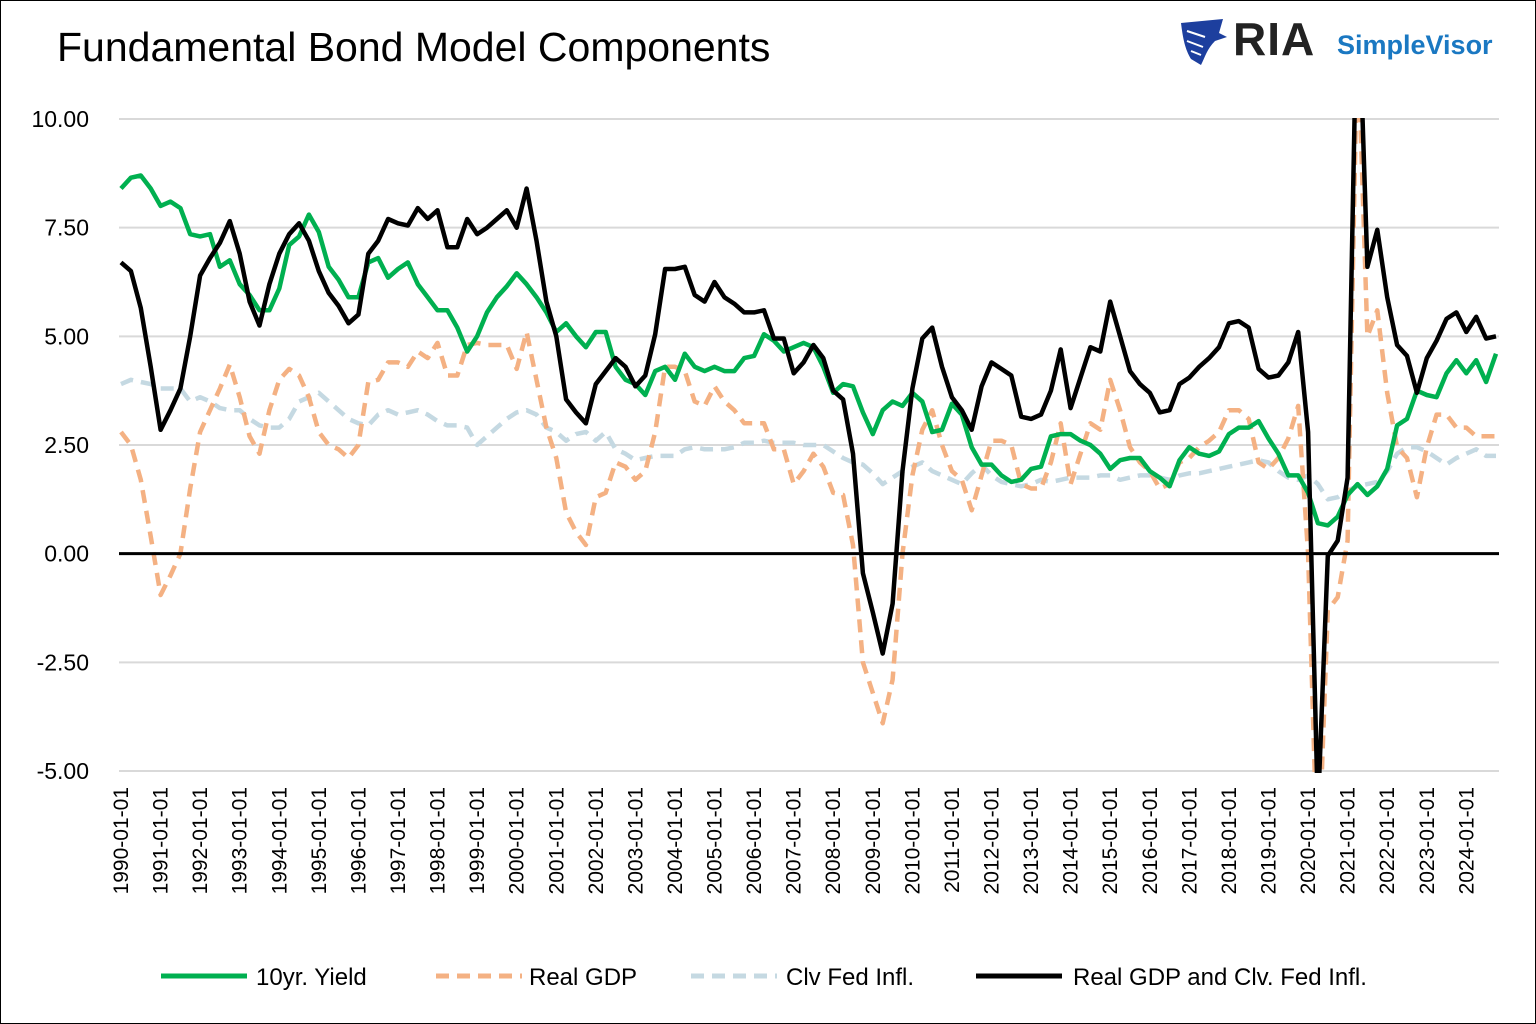 Image resolution: width=1536 pixels, height=1024 pixels. Describe the element at coordinates (121, 840) in the screenshot. I see `x-tick-label: 1990-01-01` at that location.